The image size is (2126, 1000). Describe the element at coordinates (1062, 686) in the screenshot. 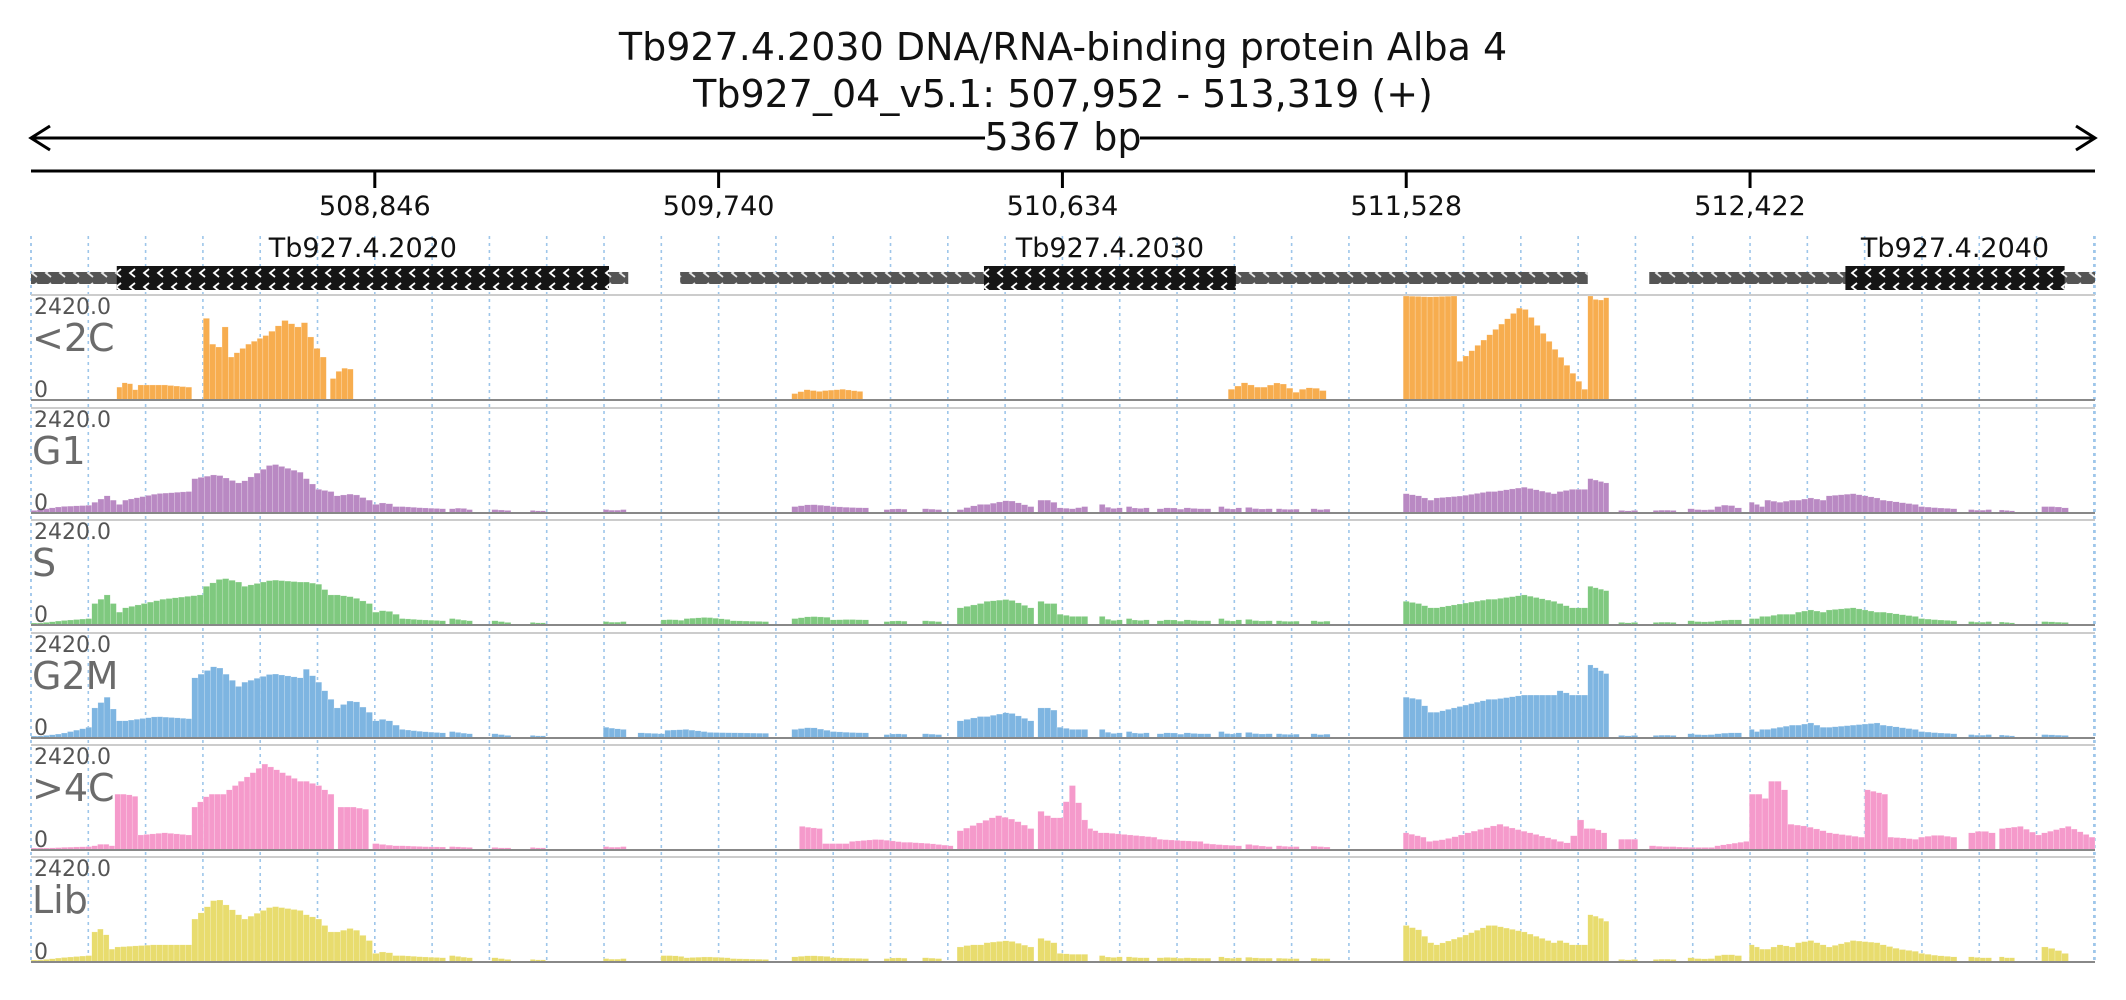

I see `track-g2m: 2420.0 0 G2M` at that location.